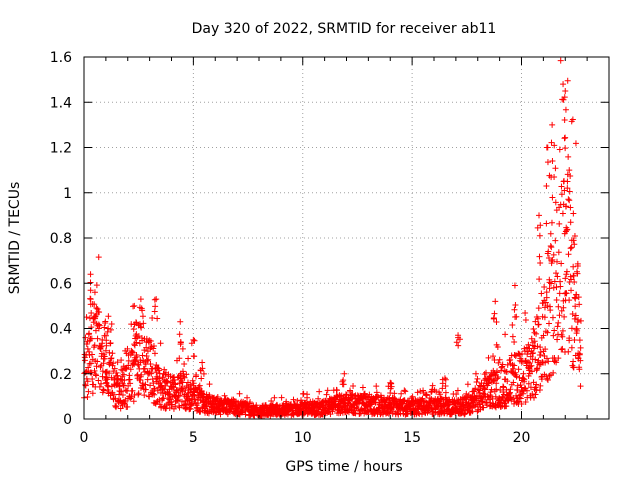 Image resolution: width=640 pixels, height=480 pixels. Describe the element at coordinates (61, 239) in the screenshot. I see `y-tick-labels: 0 0.2 0.4 0.6 0.8 1 1.2 1.4 1.6` at that location.